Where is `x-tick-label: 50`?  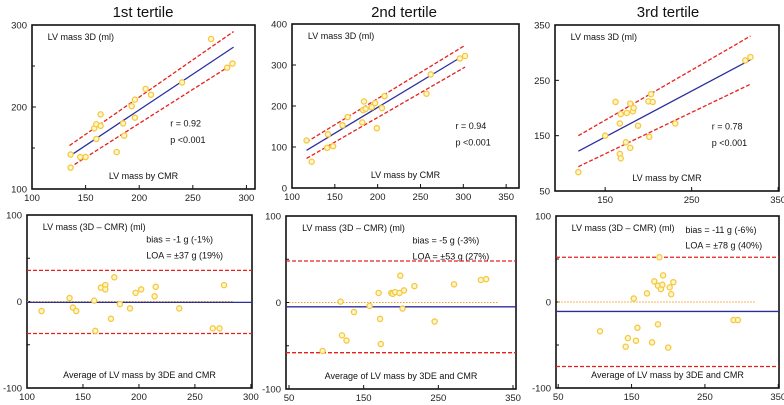 x-tick-label: 50 is located at coordinates (558, 397).